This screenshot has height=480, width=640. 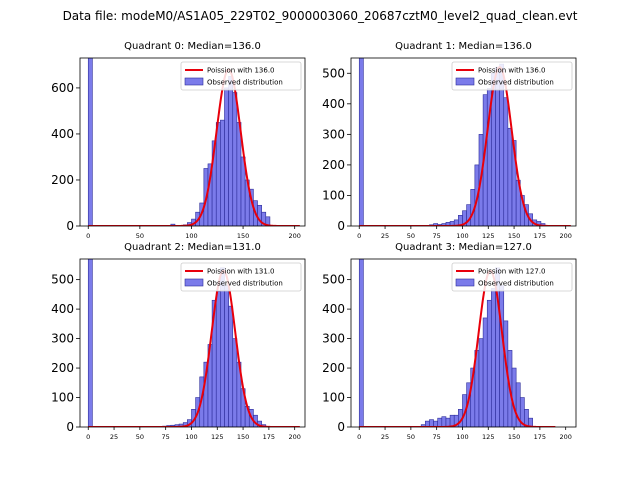 I want to click on legend: Poission with 127.0 Observed distribution, so click(x=512, y=277).